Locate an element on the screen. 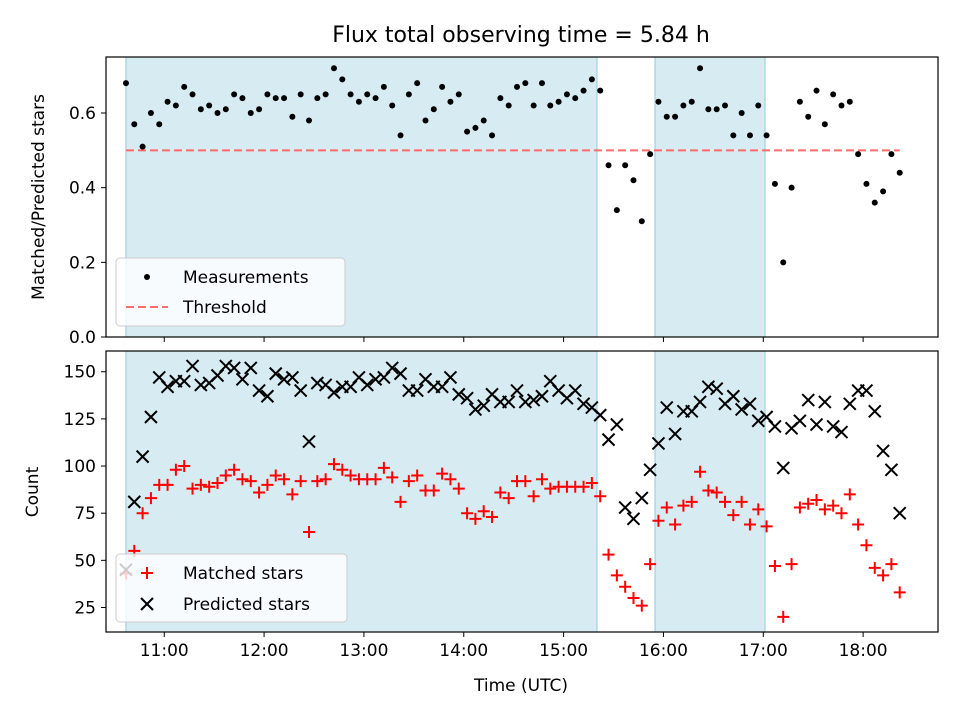  observing-interval-shade is located at coordinates (710, 197).